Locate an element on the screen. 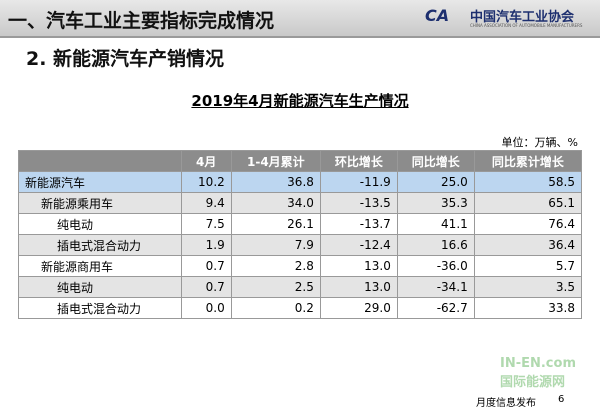 The height and width of the screenshot is (414, 600). column-header: 同比增长 is located at coordinates (435, 161).